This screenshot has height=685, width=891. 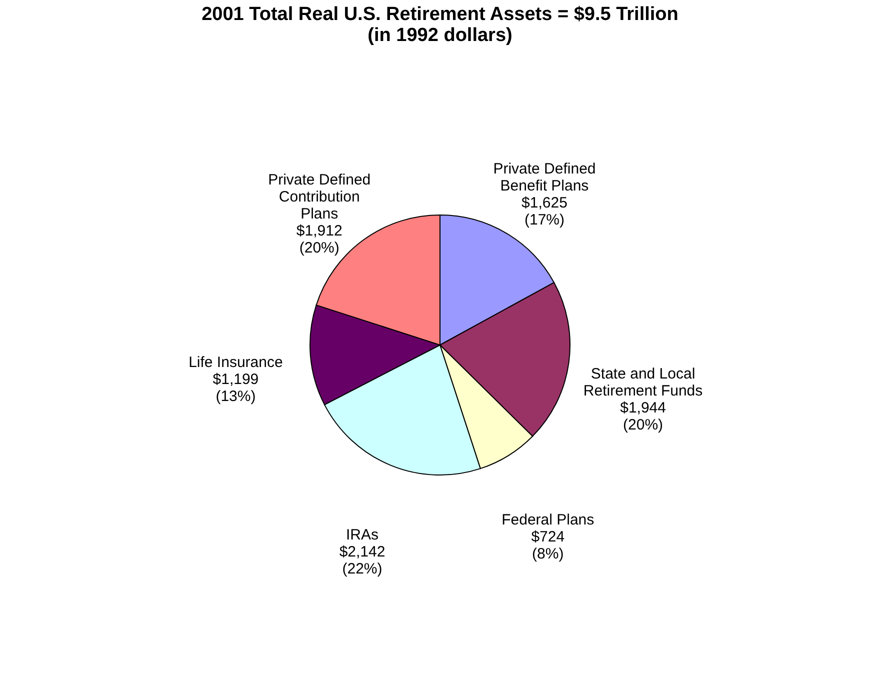 I want to click on slice-label: IRAs, so click(x=362, y=535).